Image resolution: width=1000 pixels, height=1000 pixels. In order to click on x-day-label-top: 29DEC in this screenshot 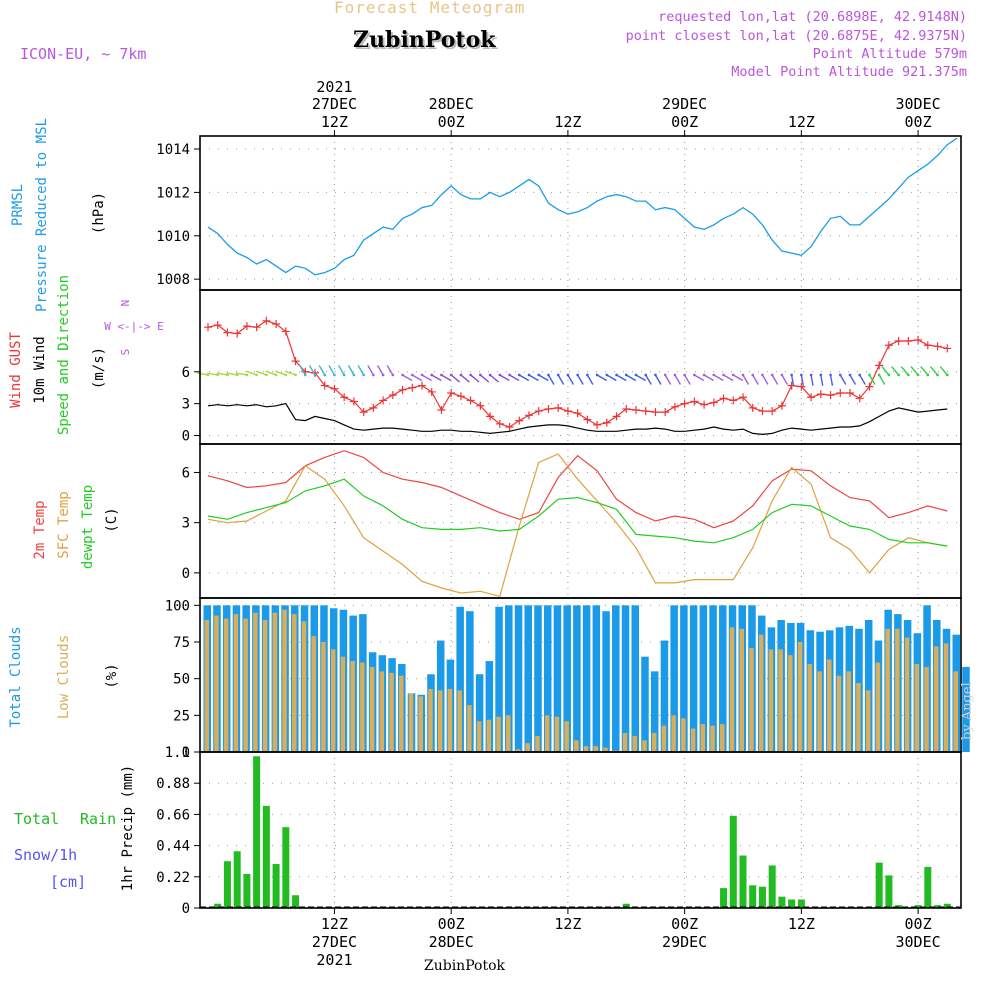, I will do `click(684, 104)`.